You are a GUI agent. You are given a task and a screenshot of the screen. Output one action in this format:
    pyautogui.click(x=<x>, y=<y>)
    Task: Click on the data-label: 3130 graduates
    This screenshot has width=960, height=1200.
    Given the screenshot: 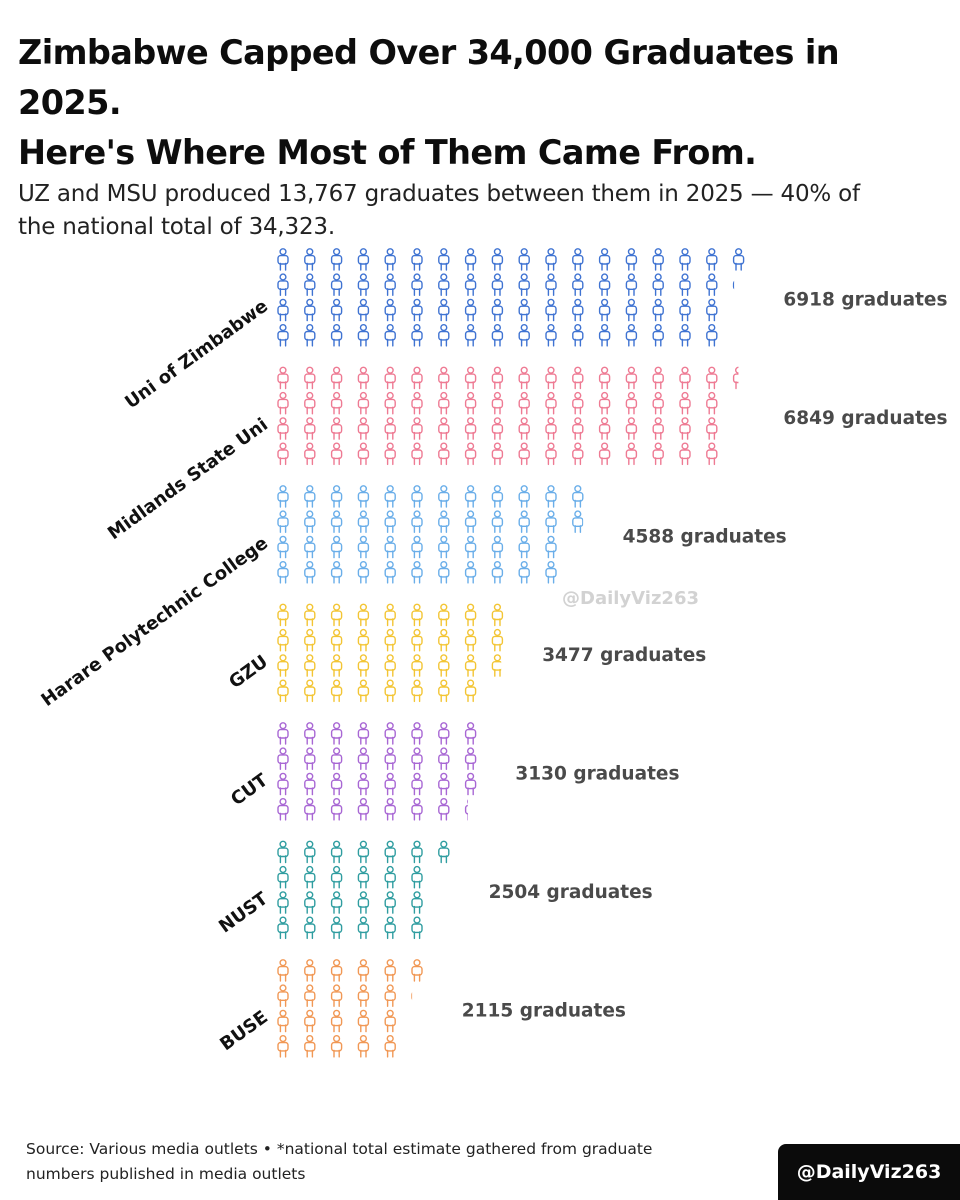 What is the action you would take?
    pyautogui.click(x=597, y=774)
    